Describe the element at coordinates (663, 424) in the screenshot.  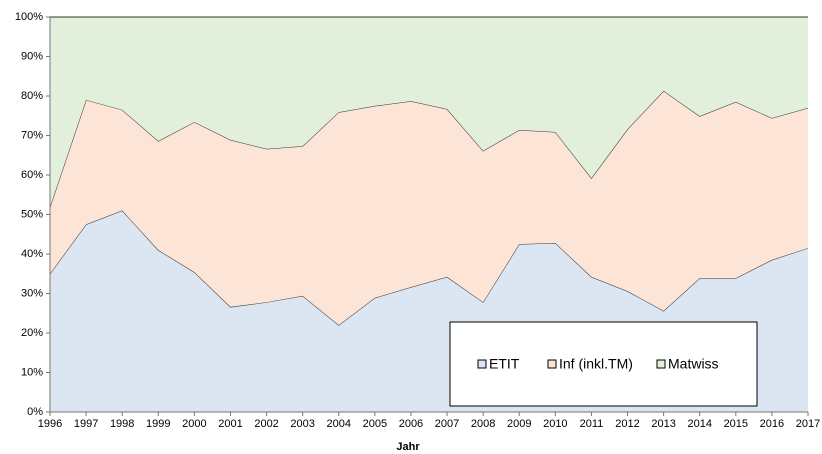
I see `x-tick-label: 2013` at that location.